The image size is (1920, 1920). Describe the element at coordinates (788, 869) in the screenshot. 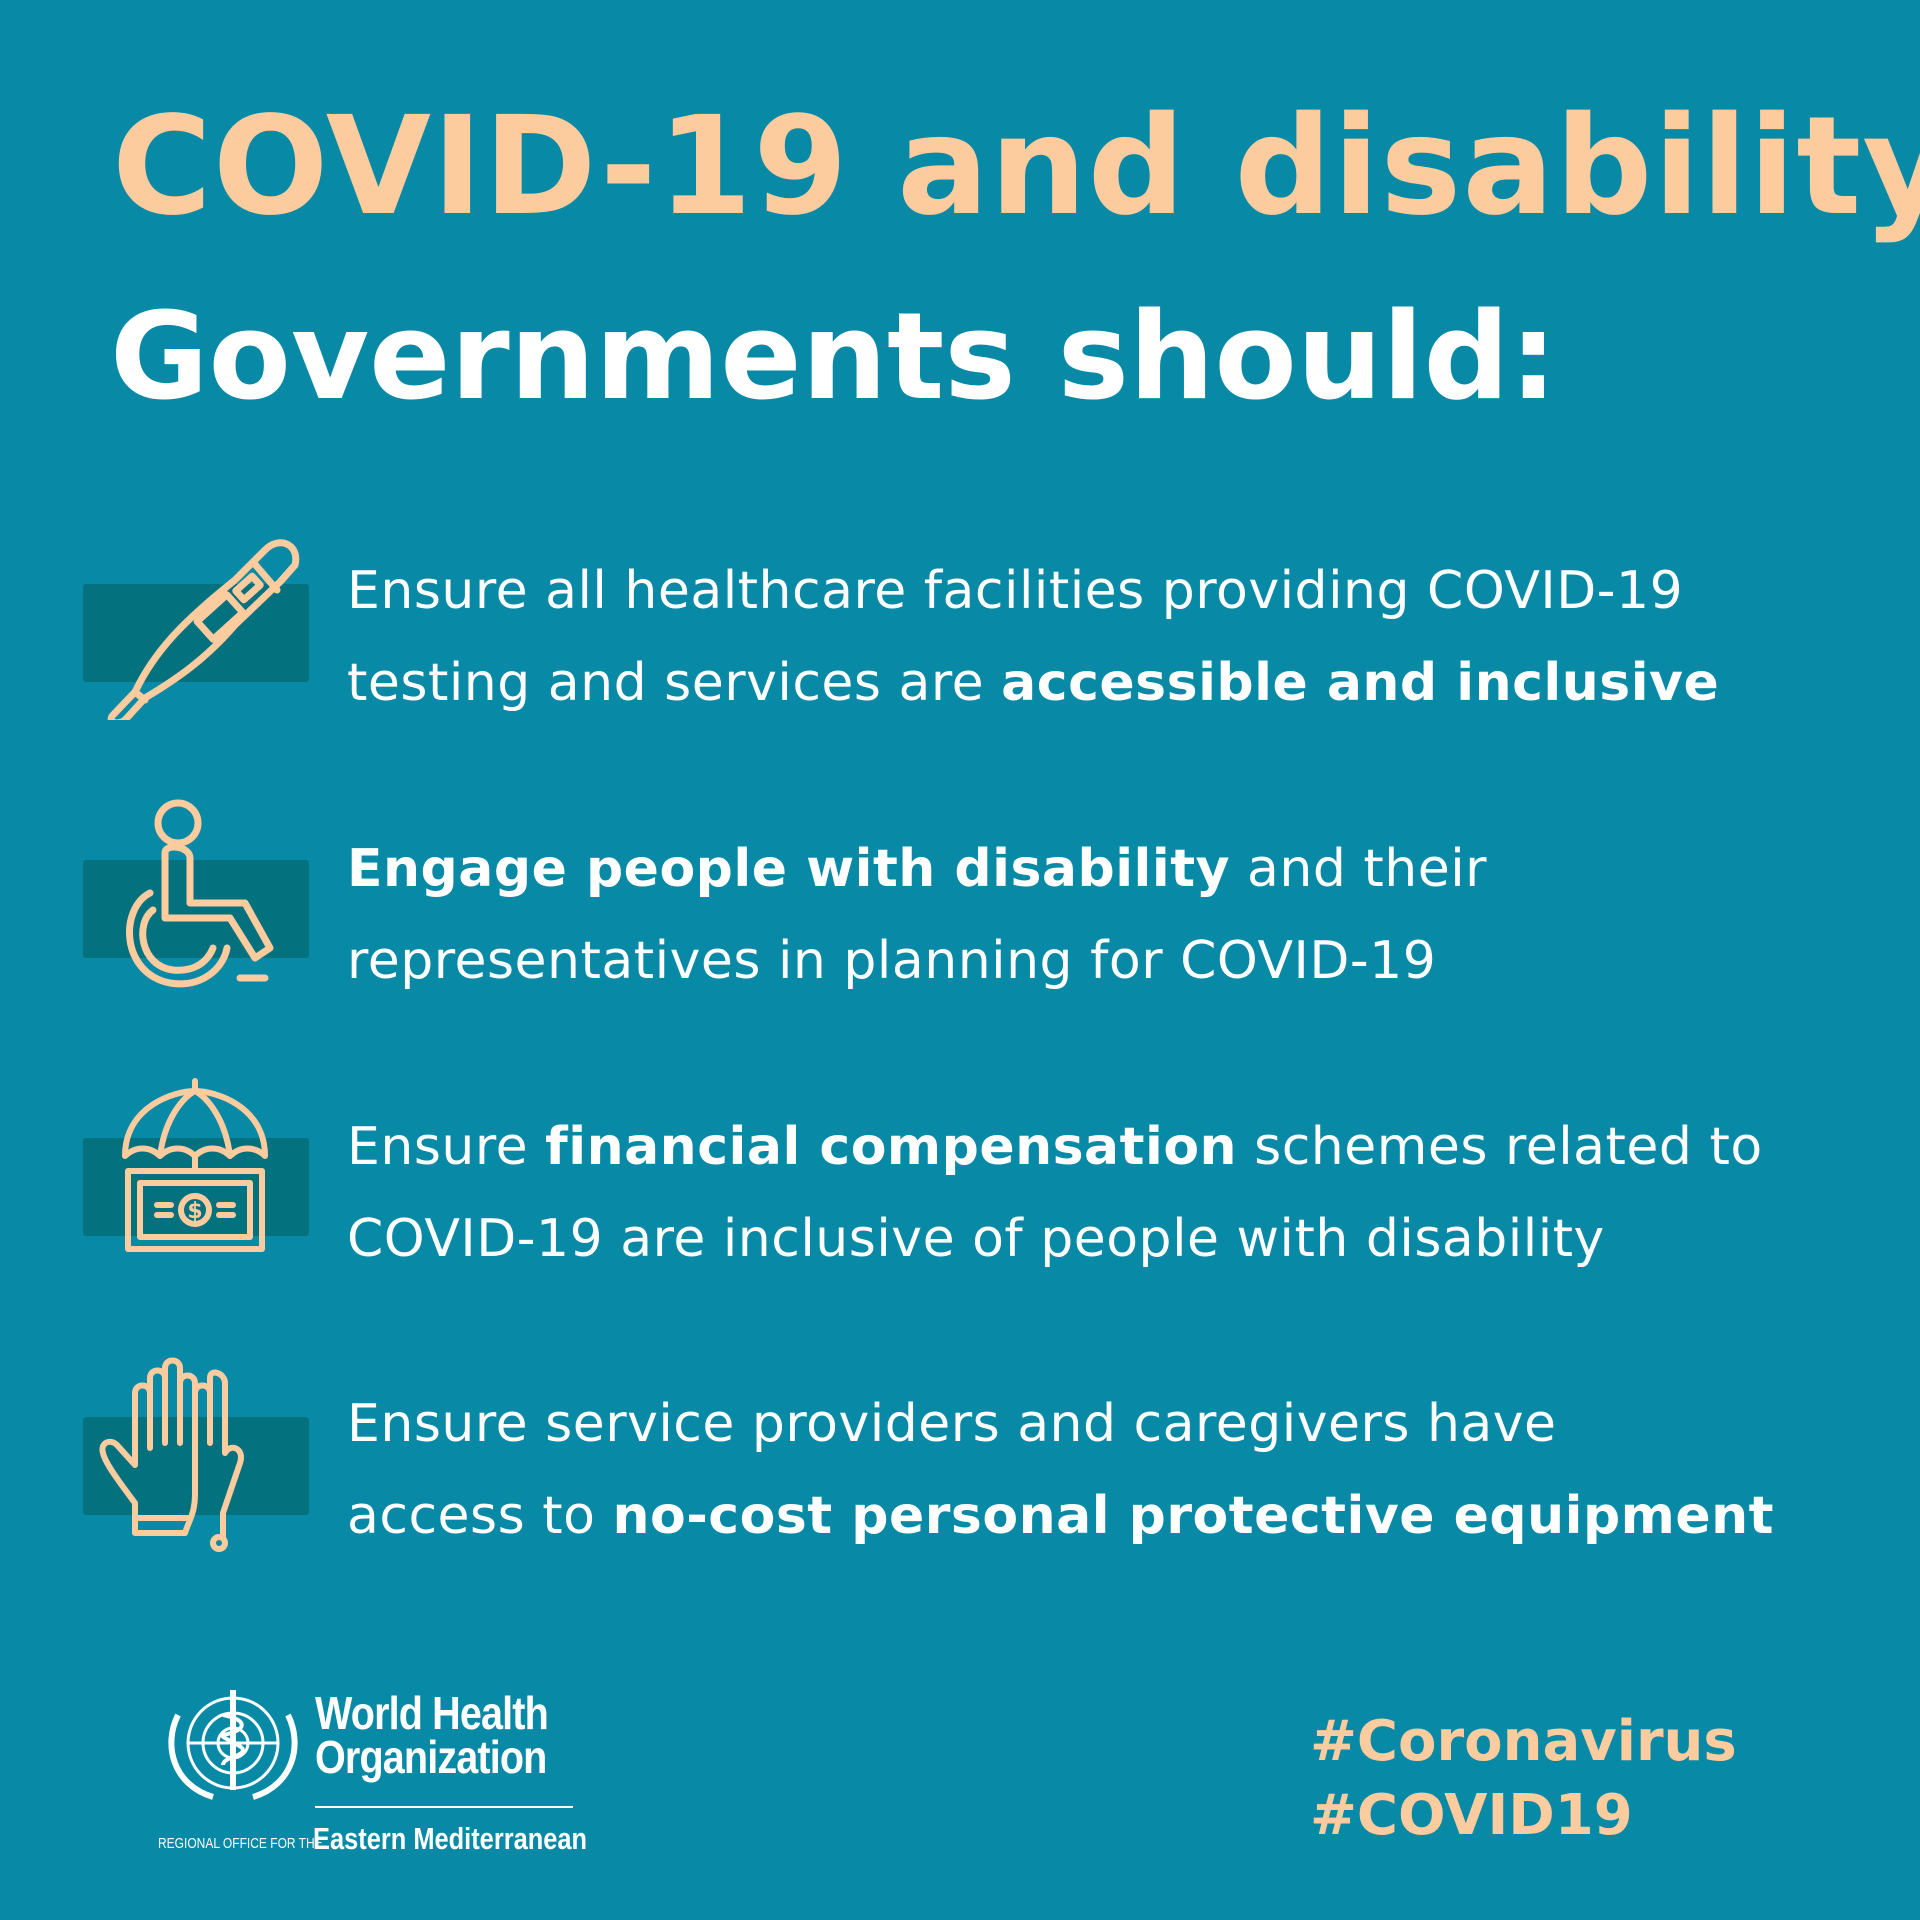

I see `bold-text: Engage people with disability` at that location.